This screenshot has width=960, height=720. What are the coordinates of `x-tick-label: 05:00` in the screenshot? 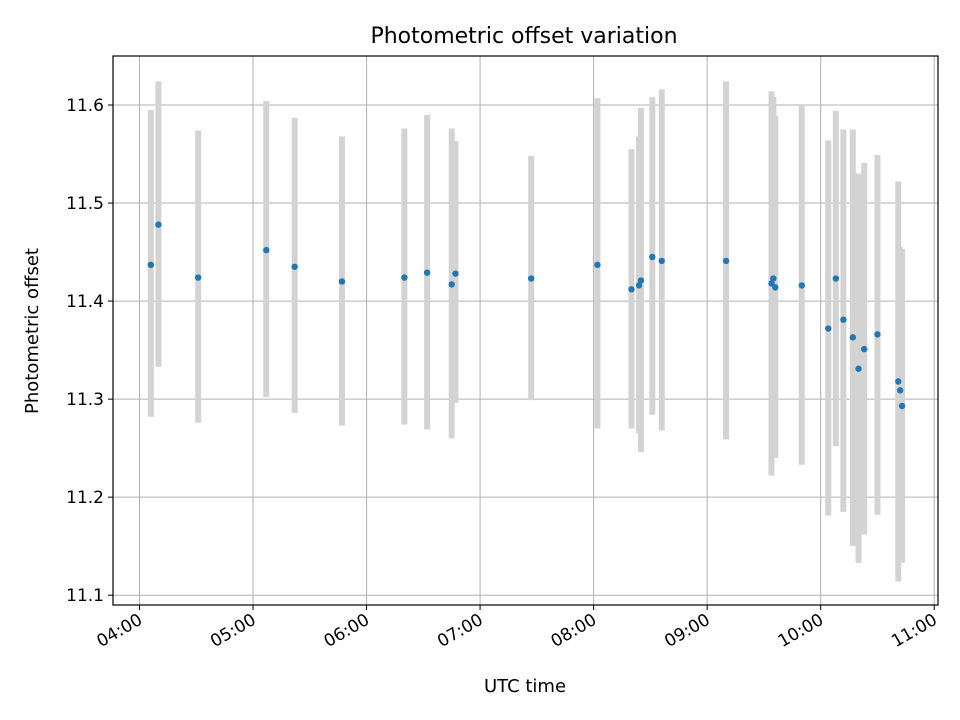 It's located at (233, 631).